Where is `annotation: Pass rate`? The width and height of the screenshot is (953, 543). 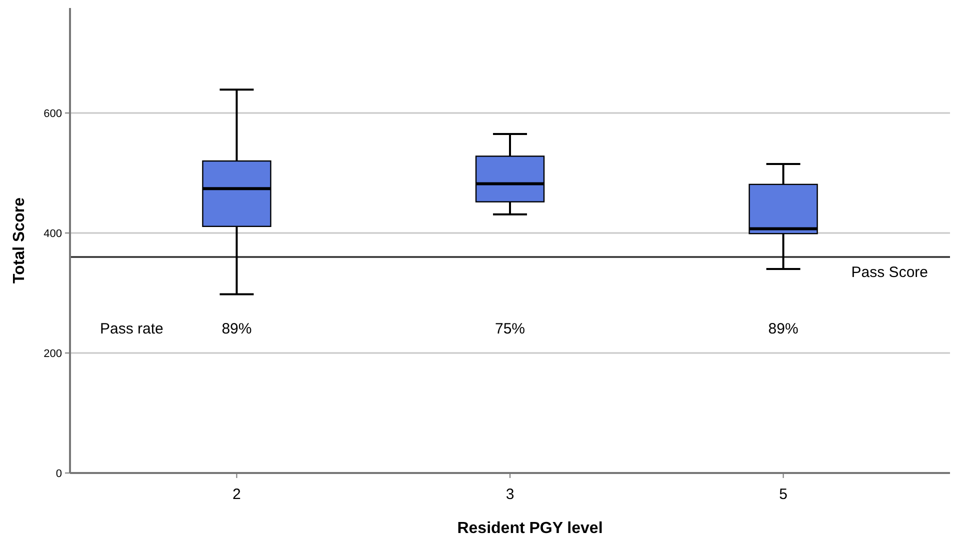
annotation: Pass rate is located at coordinates (132, 329).